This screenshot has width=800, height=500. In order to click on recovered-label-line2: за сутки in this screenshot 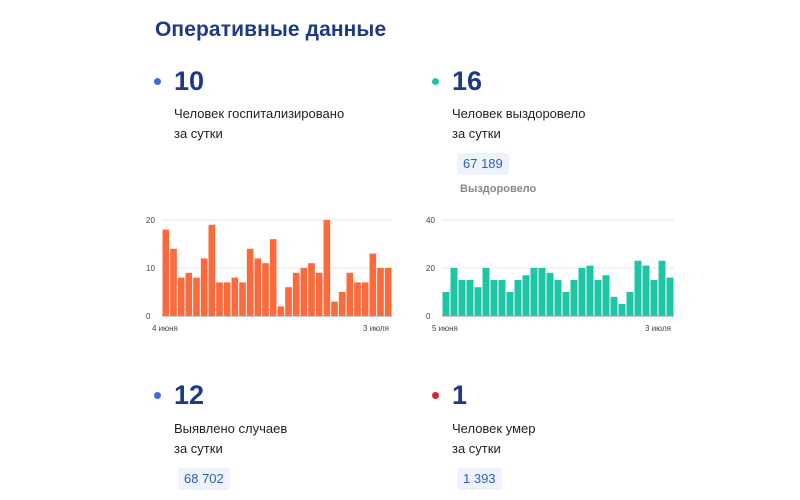, I will do `click(476, 133)`.